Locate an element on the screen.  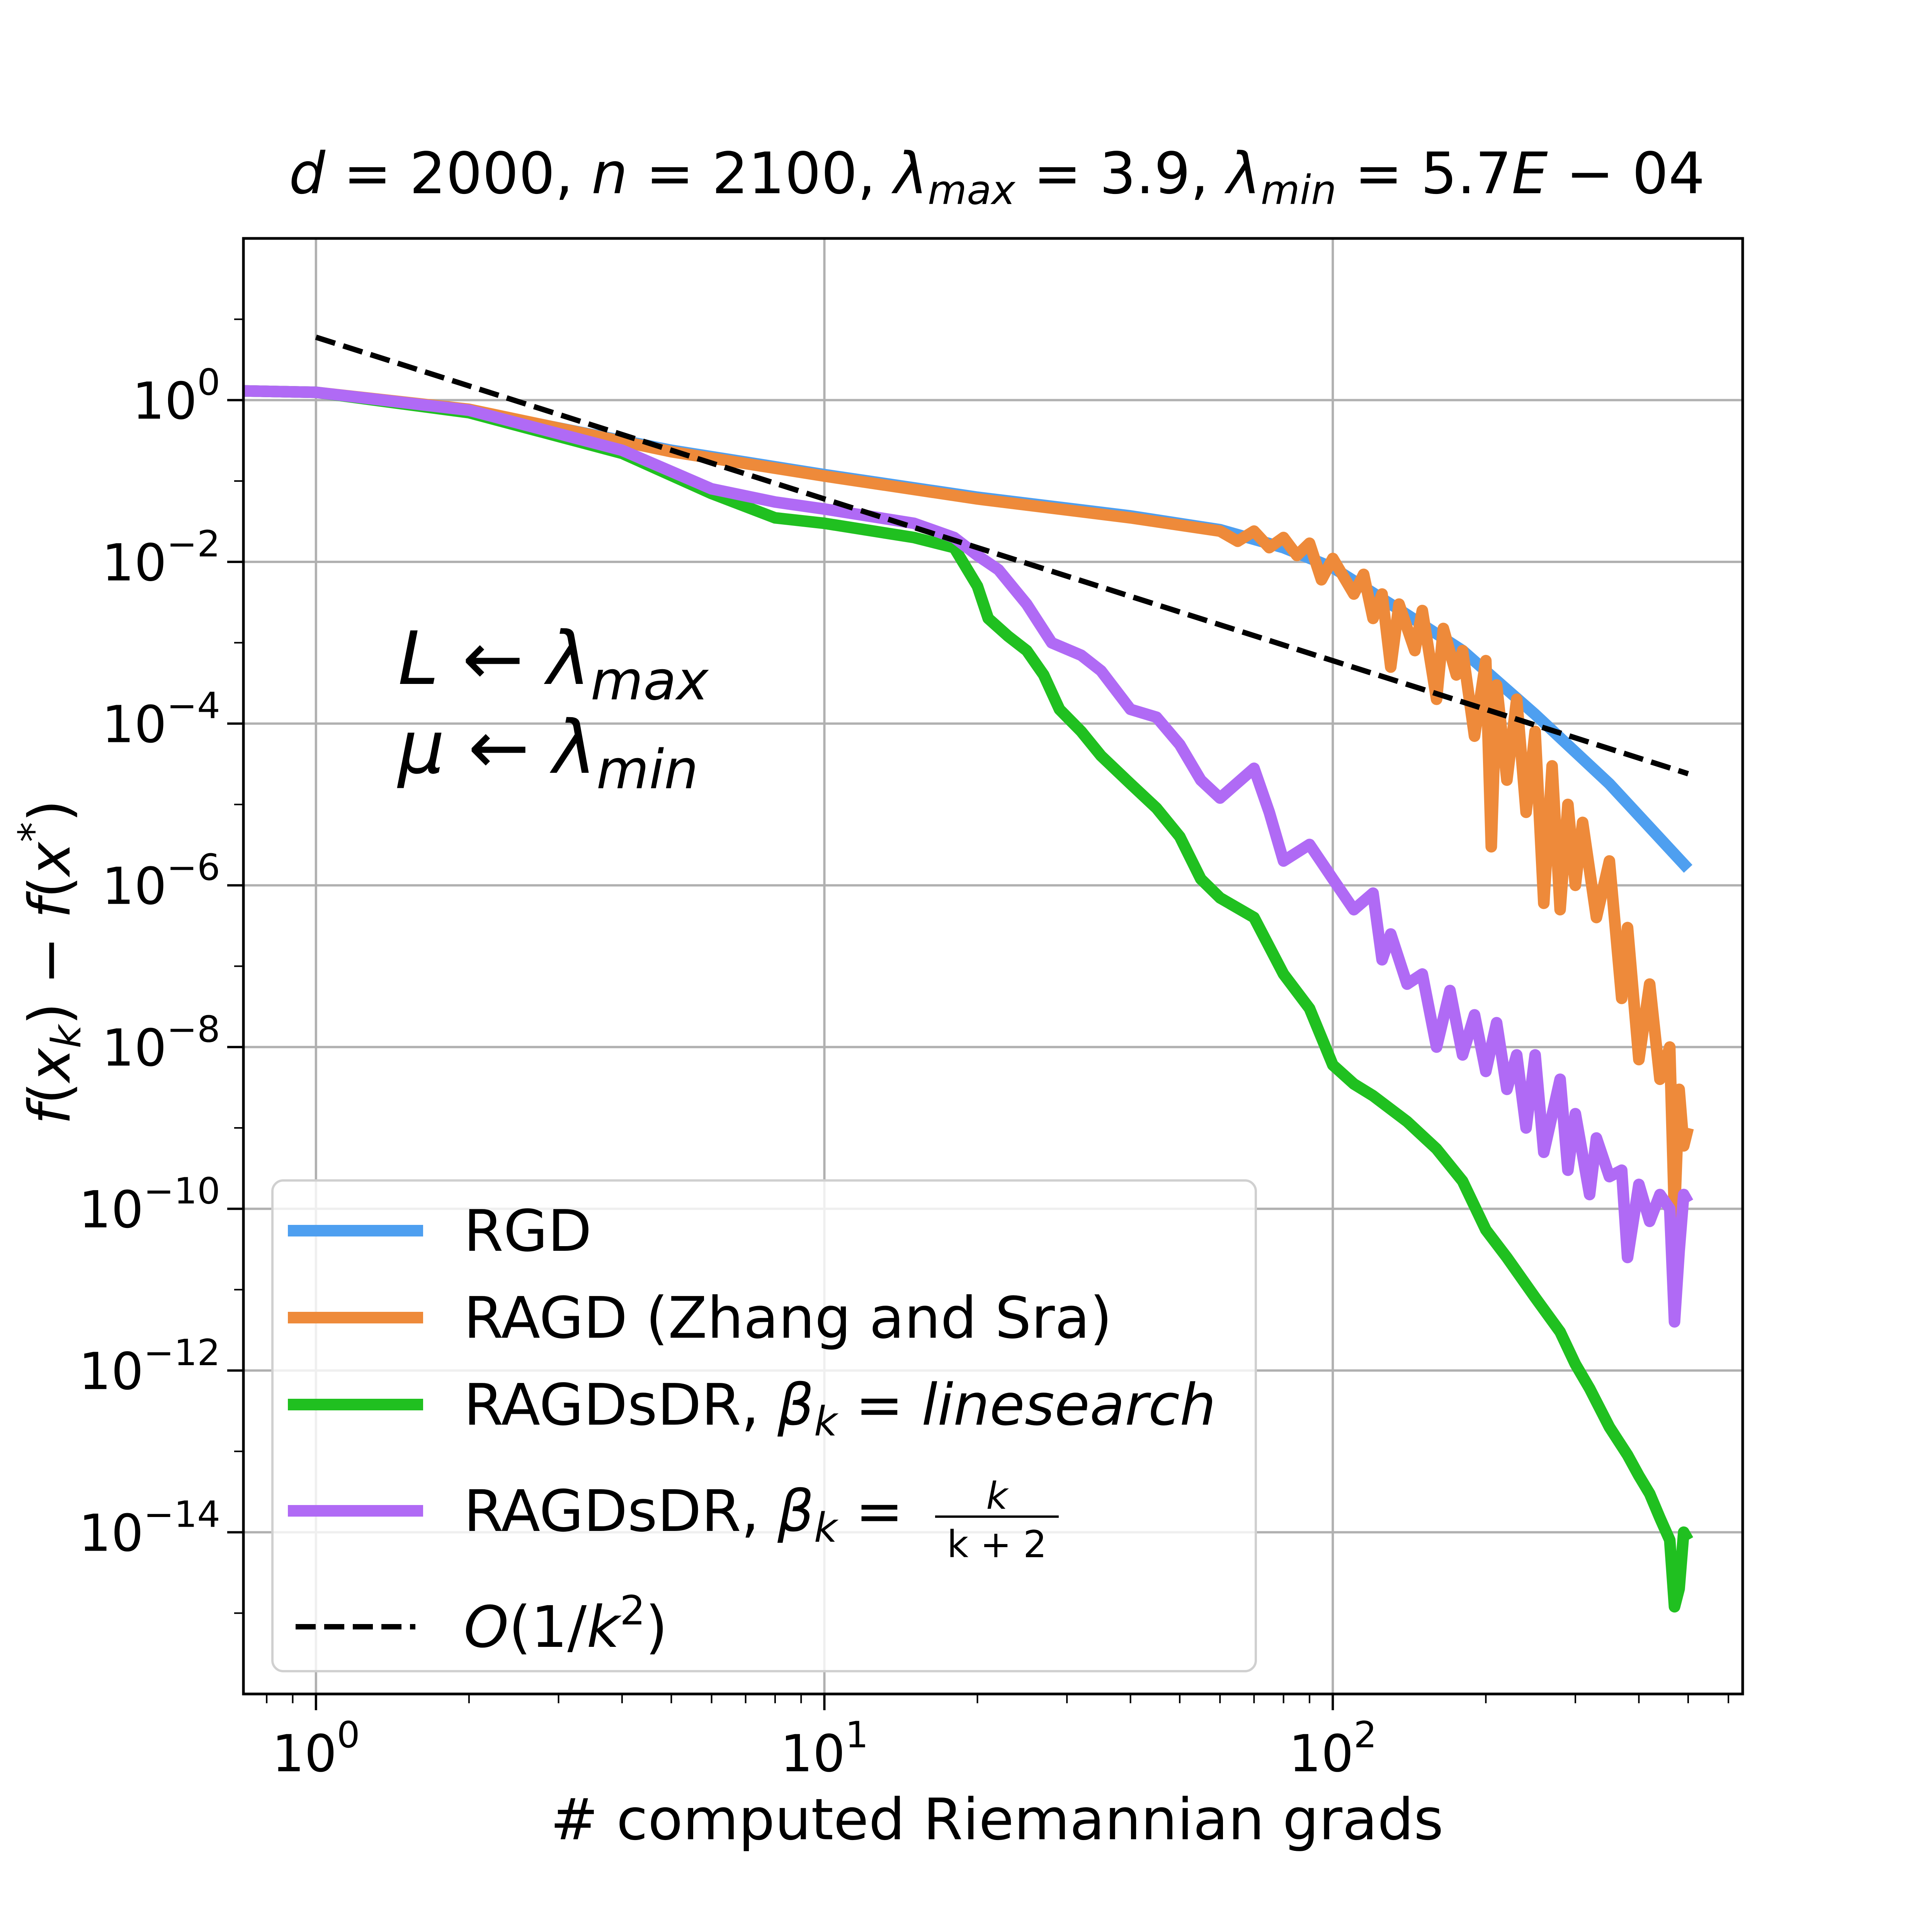
x-tick-label: 10⁰ is located at coordinates (316, 1749).